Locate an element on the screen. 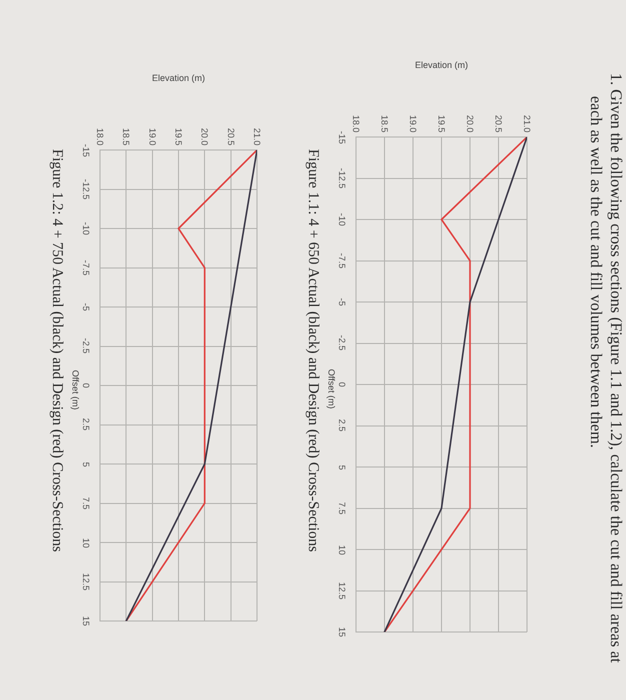 Image resolution: width=626 pixels, height=700 pixels. text: 1. Given the following cross sections (Figure 1.1 and 1.2), calculate the cut and fill areas at each as well as the cut and fill volumes between them. is located at coordinates (606, 369).